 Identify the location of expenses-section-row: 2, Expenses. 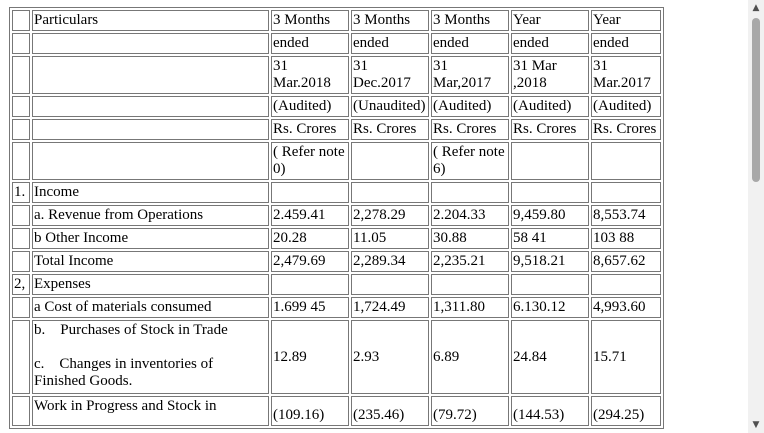
(336, 284).